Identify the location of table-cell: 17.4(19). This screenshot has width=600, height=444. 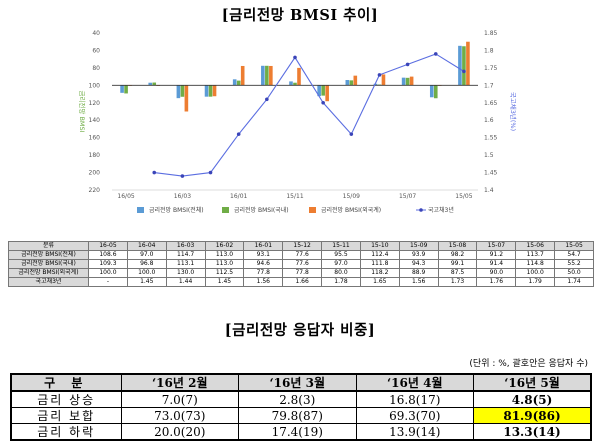
(297, 432).